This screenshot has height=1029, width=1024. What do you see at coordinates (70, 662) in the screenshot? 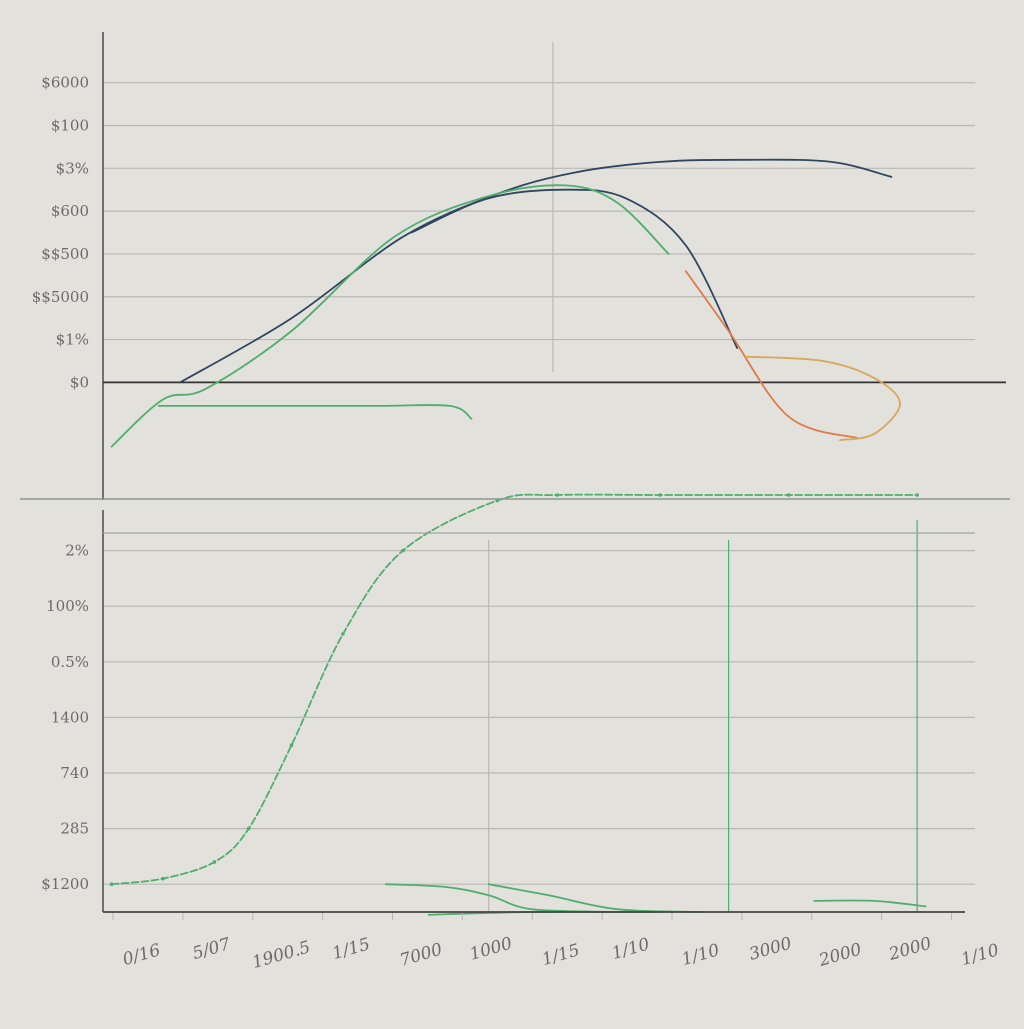
I see `y-tick-label: 0.5%` at bounding box center [70, 662].